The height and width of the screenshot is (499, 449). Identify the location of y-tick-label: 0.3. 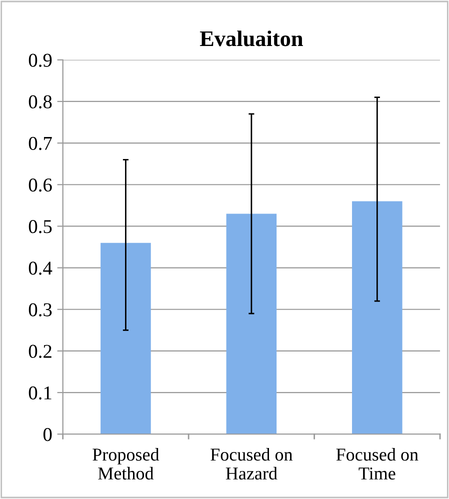
(40, 309).